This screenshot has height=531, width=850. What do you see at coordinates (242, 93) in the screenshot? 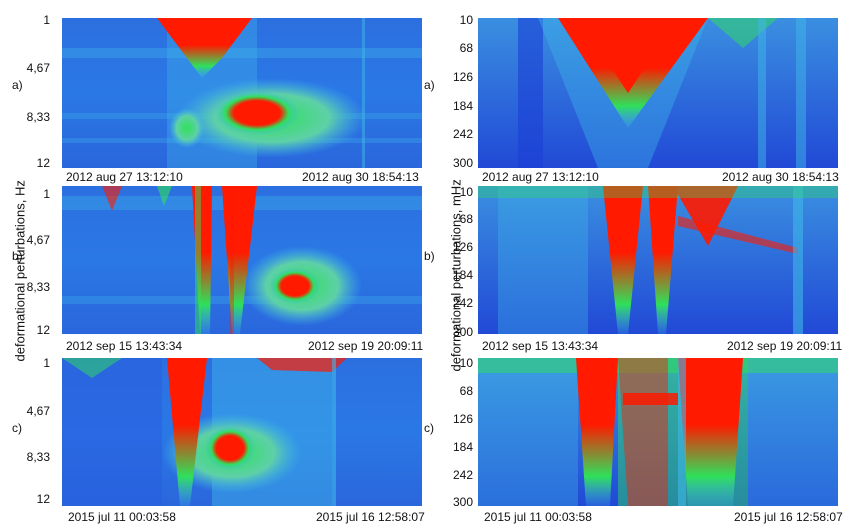
I see `left-spectrogram-a` at bounding box center [242, 93].